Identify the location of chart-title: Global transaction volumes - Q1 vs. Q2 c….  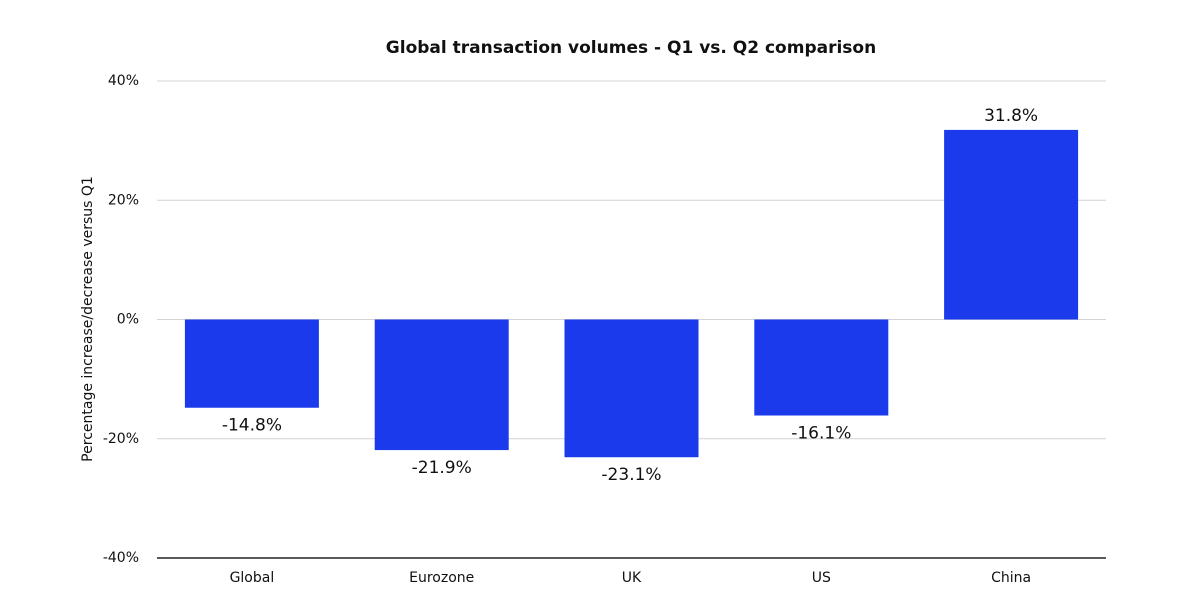
(631, 48).